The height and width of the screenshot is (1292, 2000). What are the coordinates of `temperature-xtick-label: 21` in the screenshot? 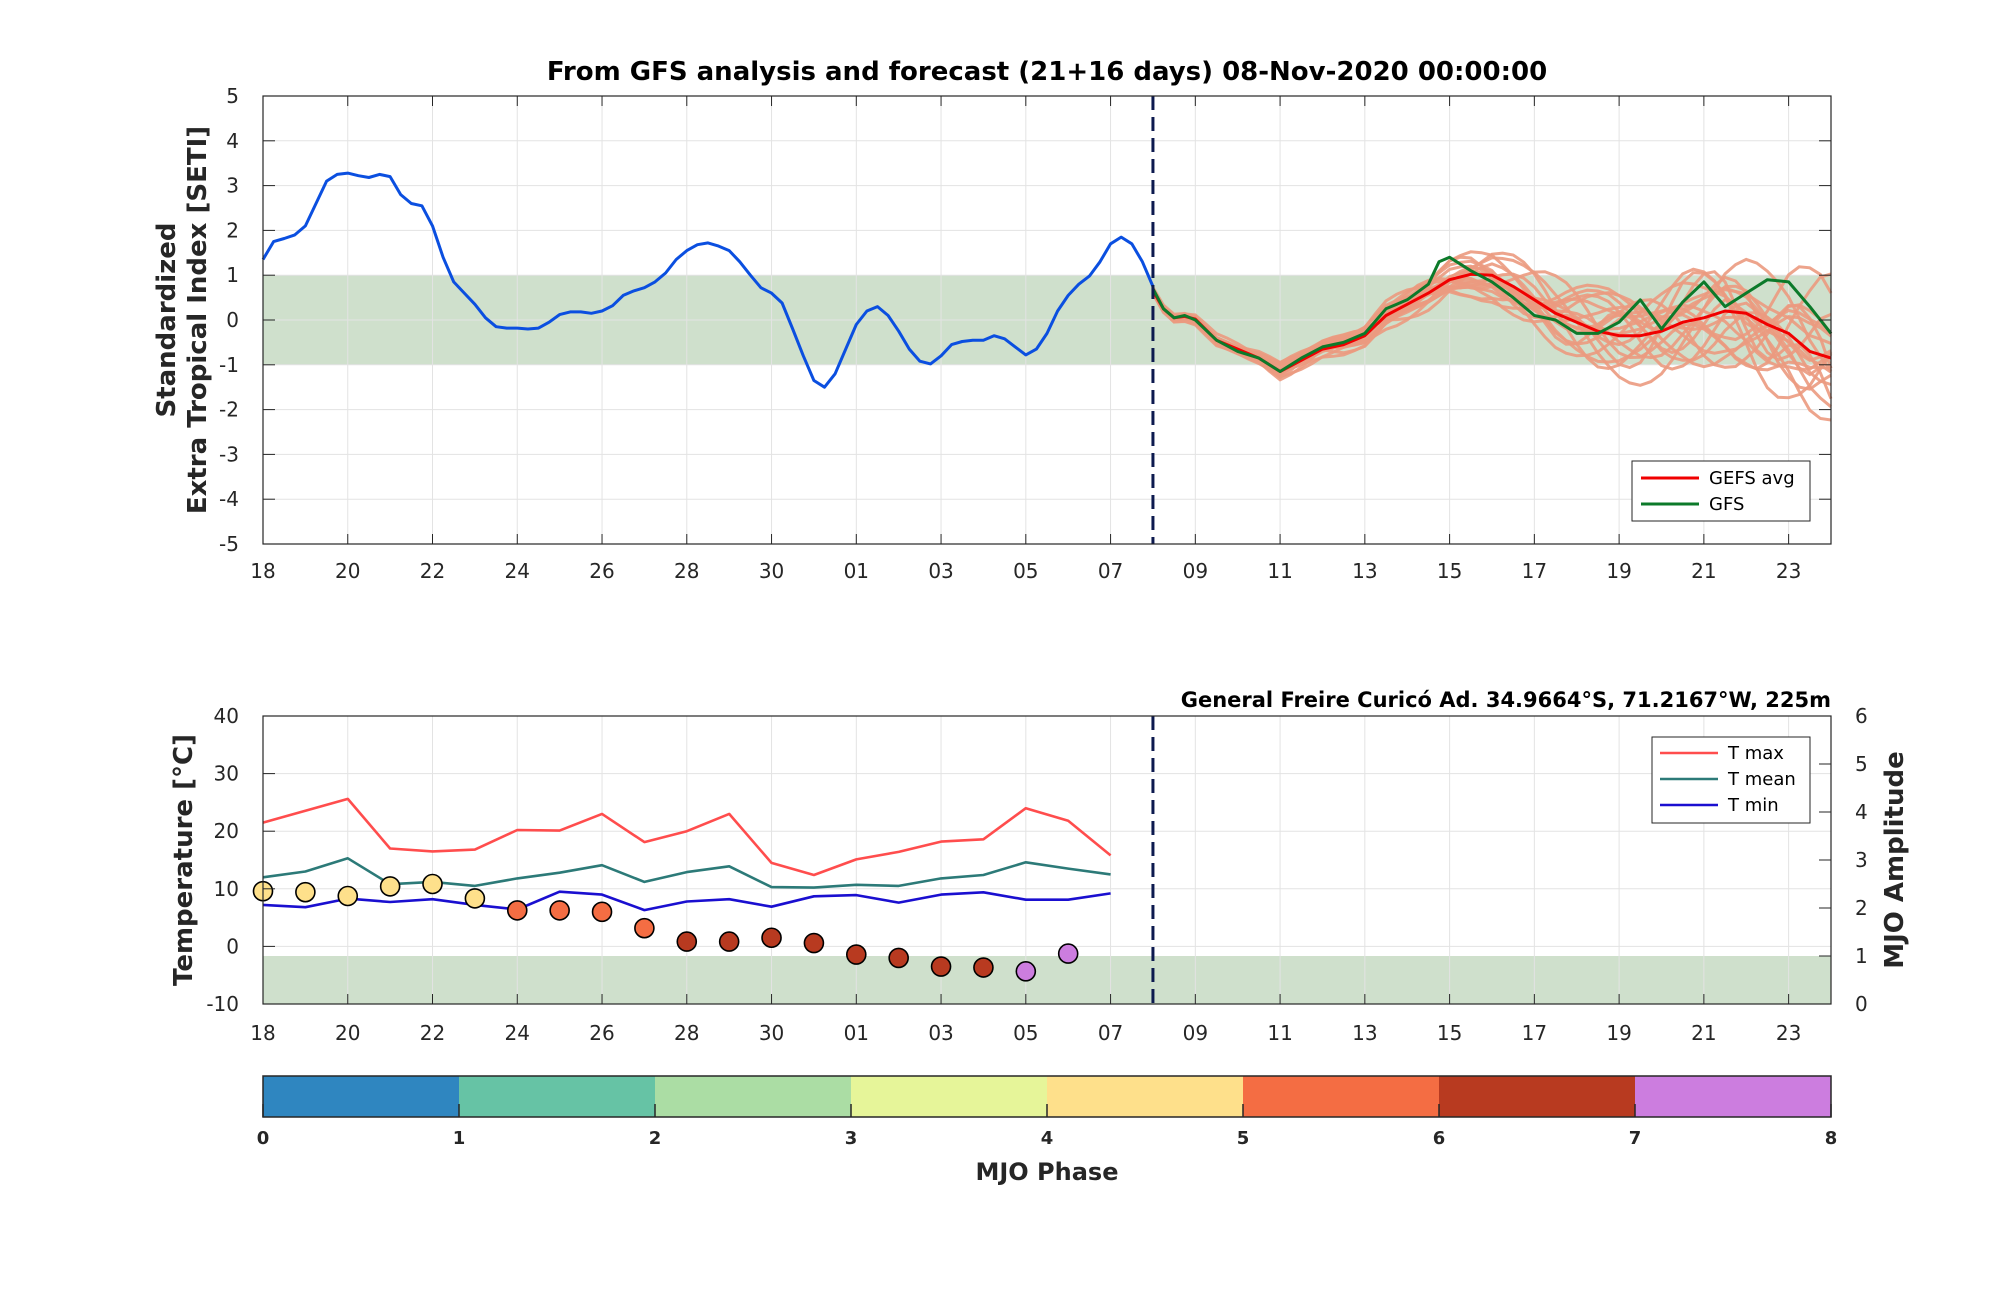 It's located at (1703, 1033).